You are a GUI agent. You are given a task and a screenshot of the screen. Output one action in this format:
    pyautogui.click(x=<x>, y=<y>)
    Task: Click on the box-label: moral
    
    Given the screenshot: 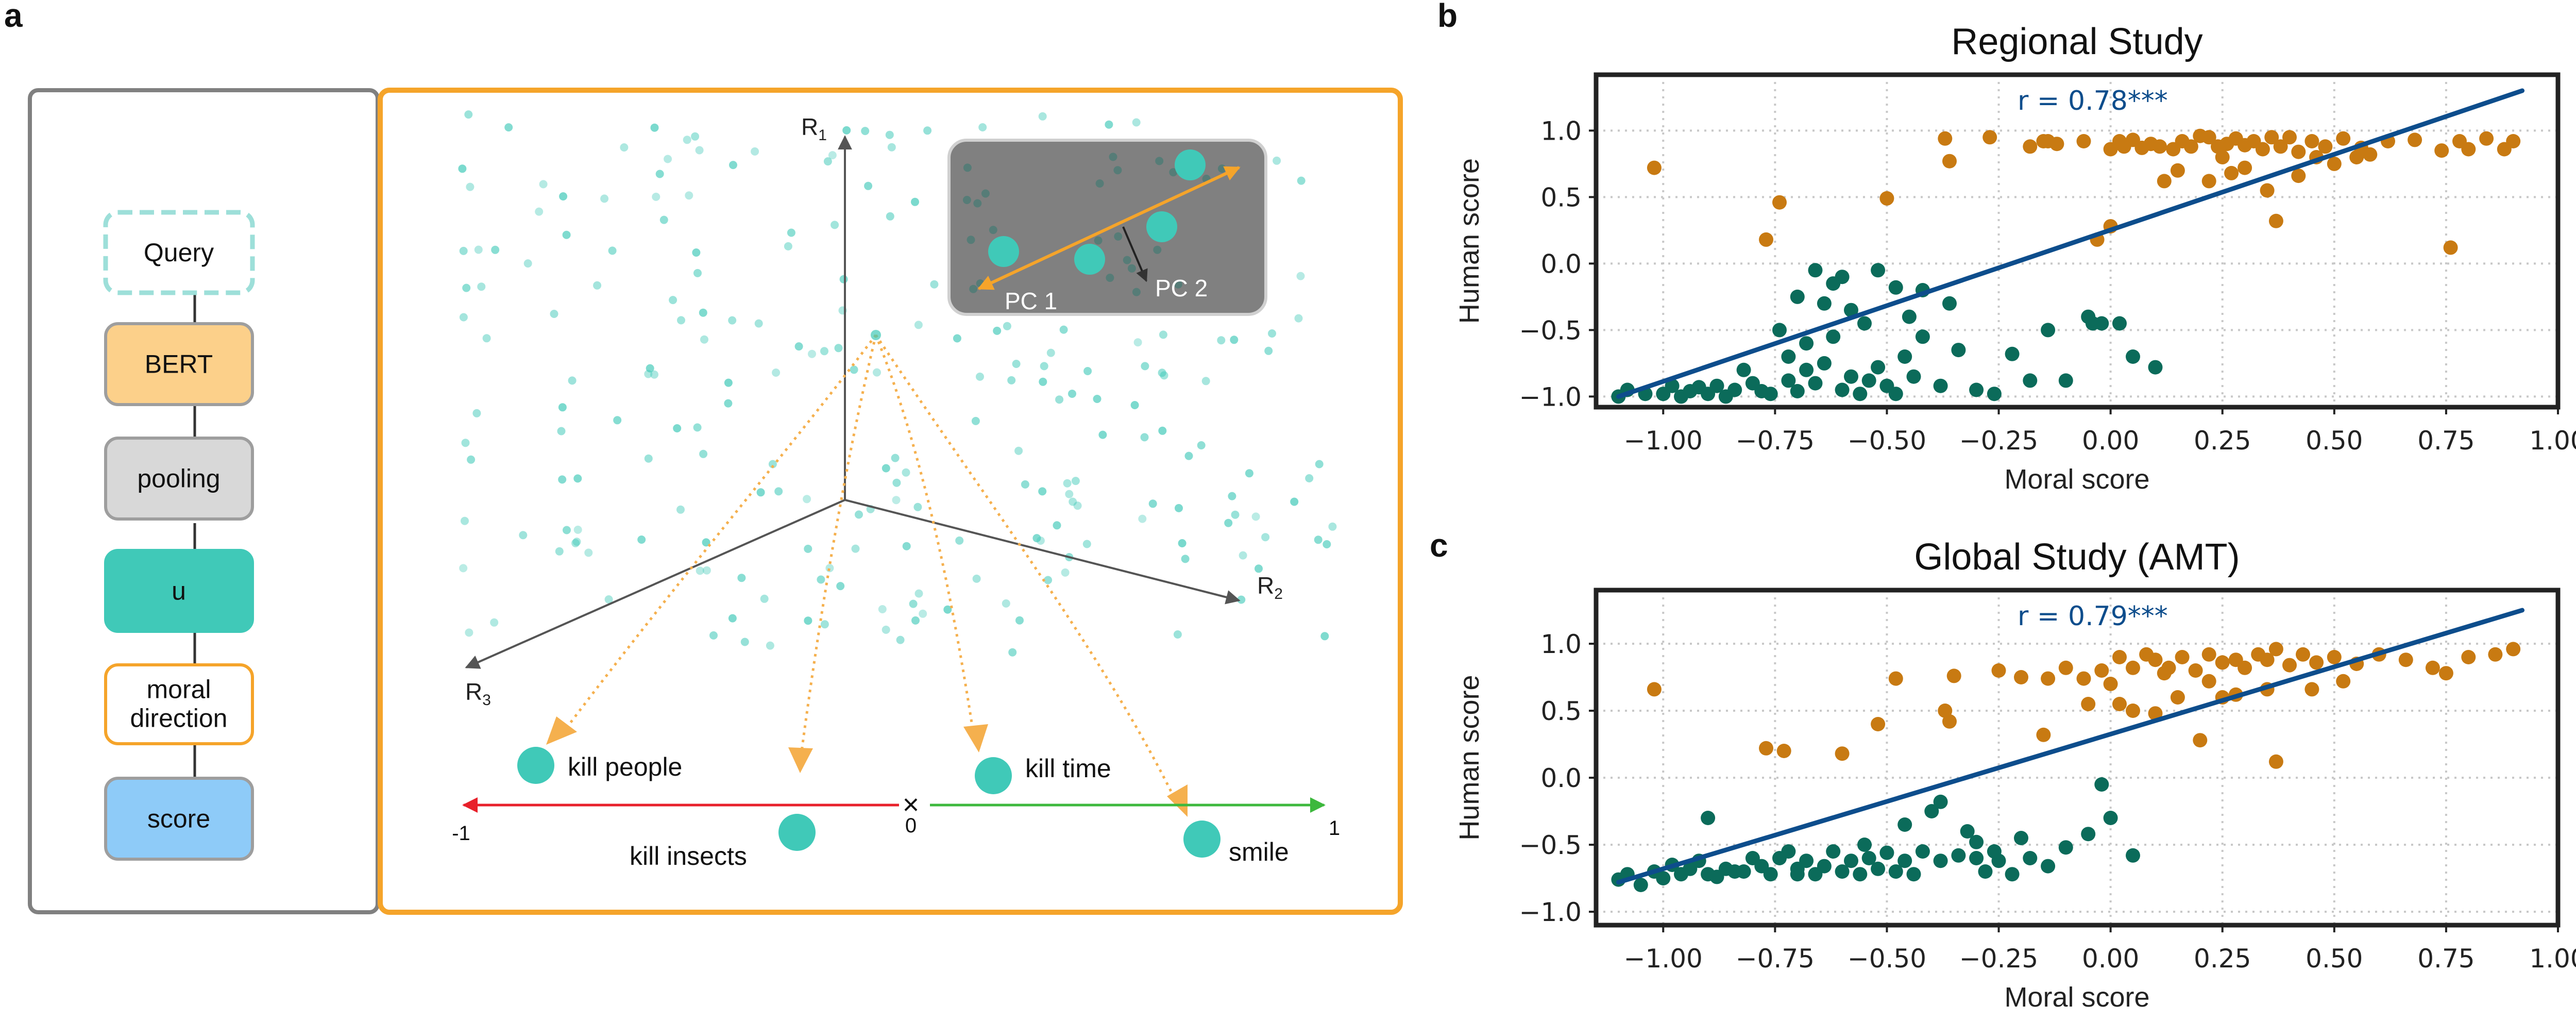 What is the action you would take?
    pyautogui.click(x=178, y=689)
    